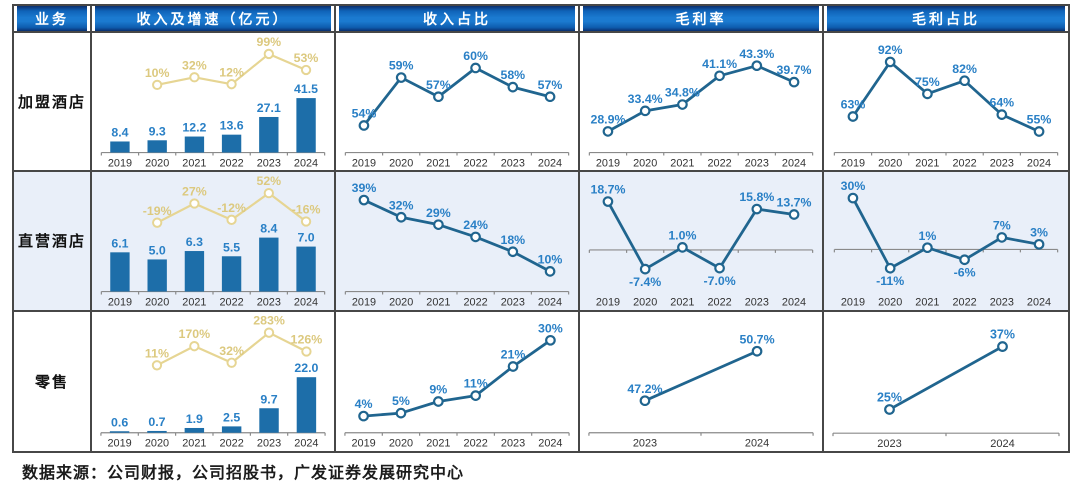 The image size is (1080, 487). I want to click on svg-text: 1.0%, so click(682, 236).